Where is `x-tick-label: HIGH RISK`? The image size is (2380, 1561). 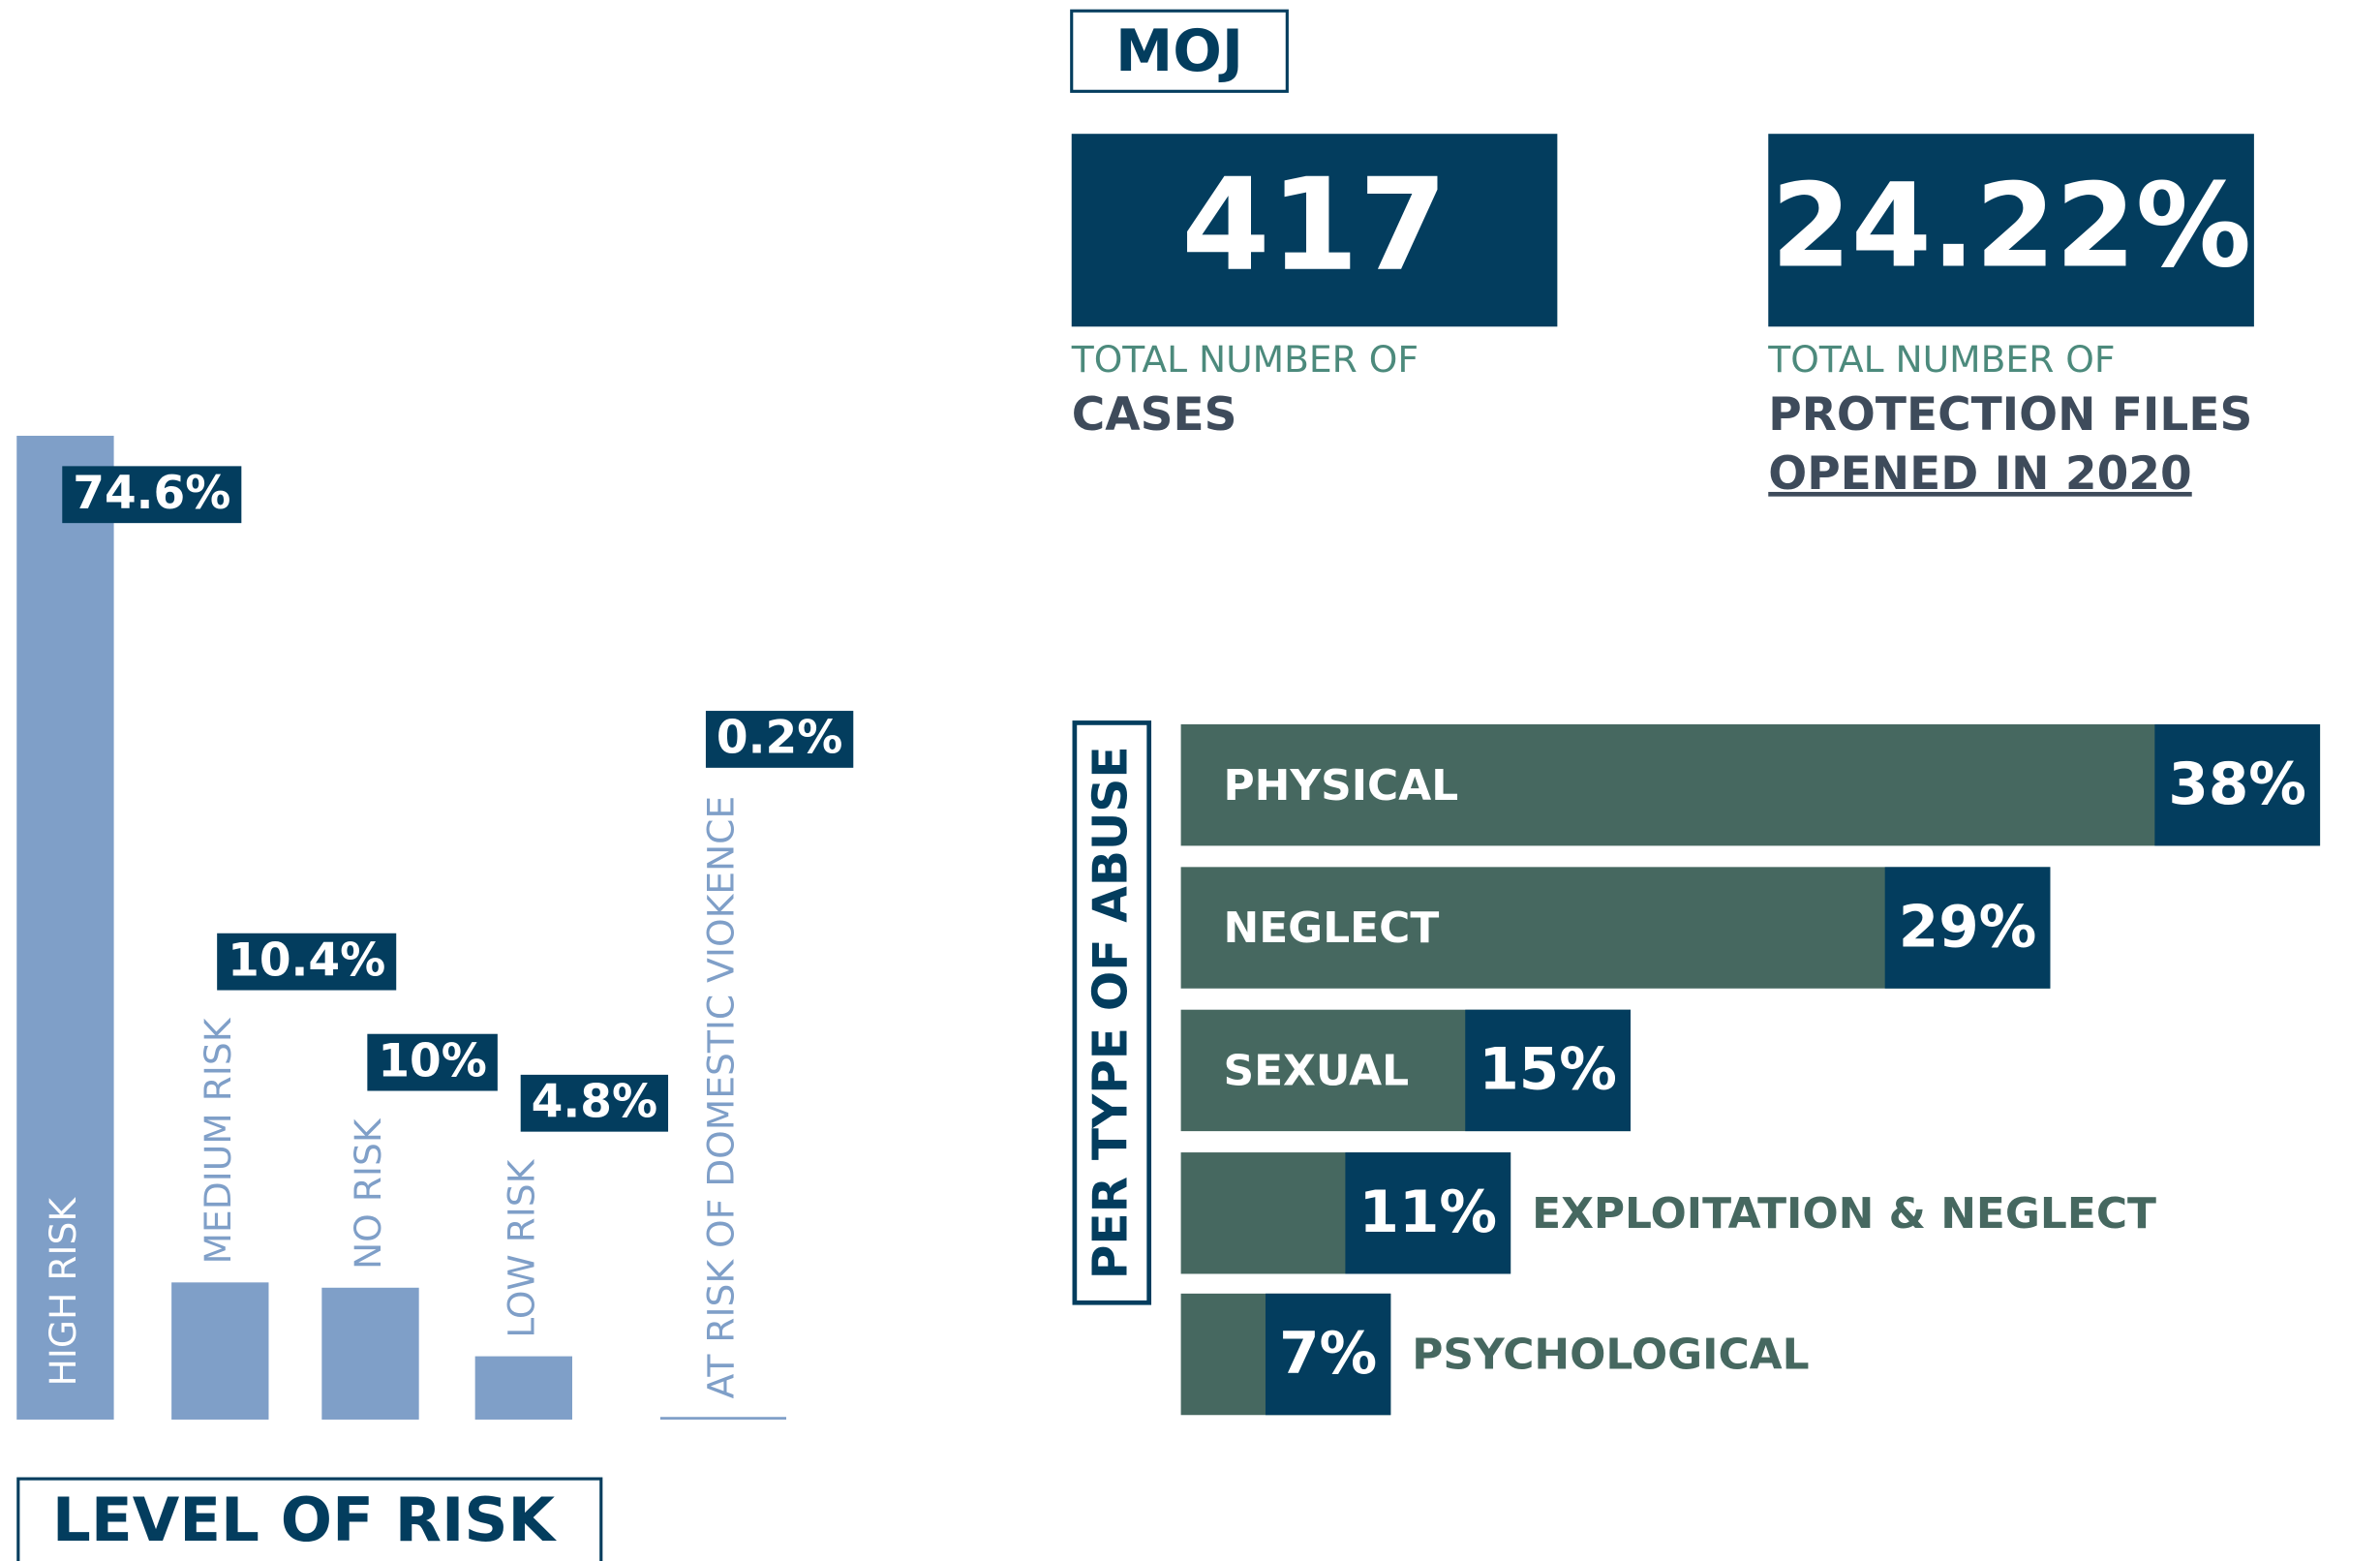 x-tick-label: HIGH RISK is located at coordinates (63, 1292).